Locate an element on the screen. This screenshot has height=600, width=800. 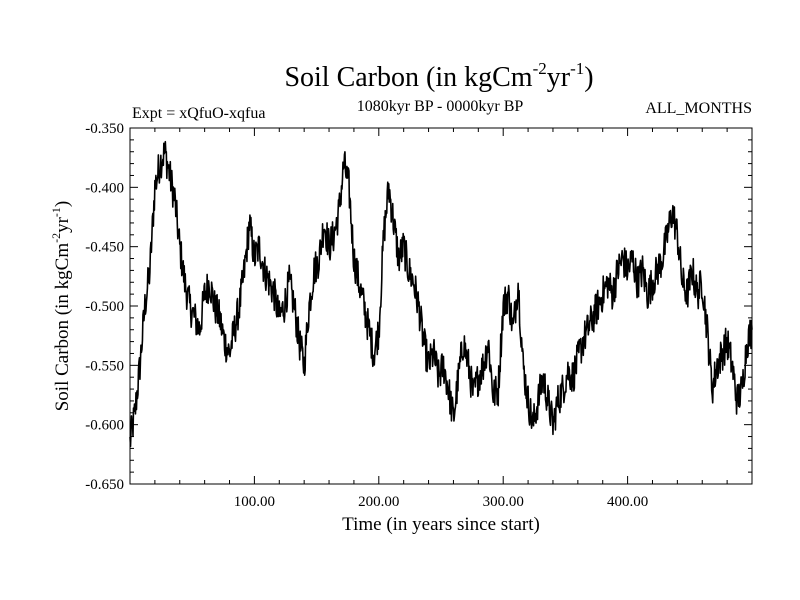
x-tick-label: 400.00 is located at coordinates (627, 502).